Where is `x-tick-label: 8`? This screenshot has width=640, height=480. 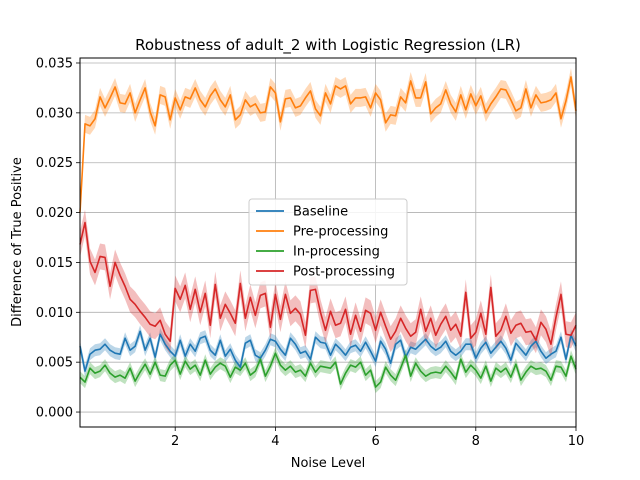
x-tick-label: 8 is located at coordinates (476, 441).